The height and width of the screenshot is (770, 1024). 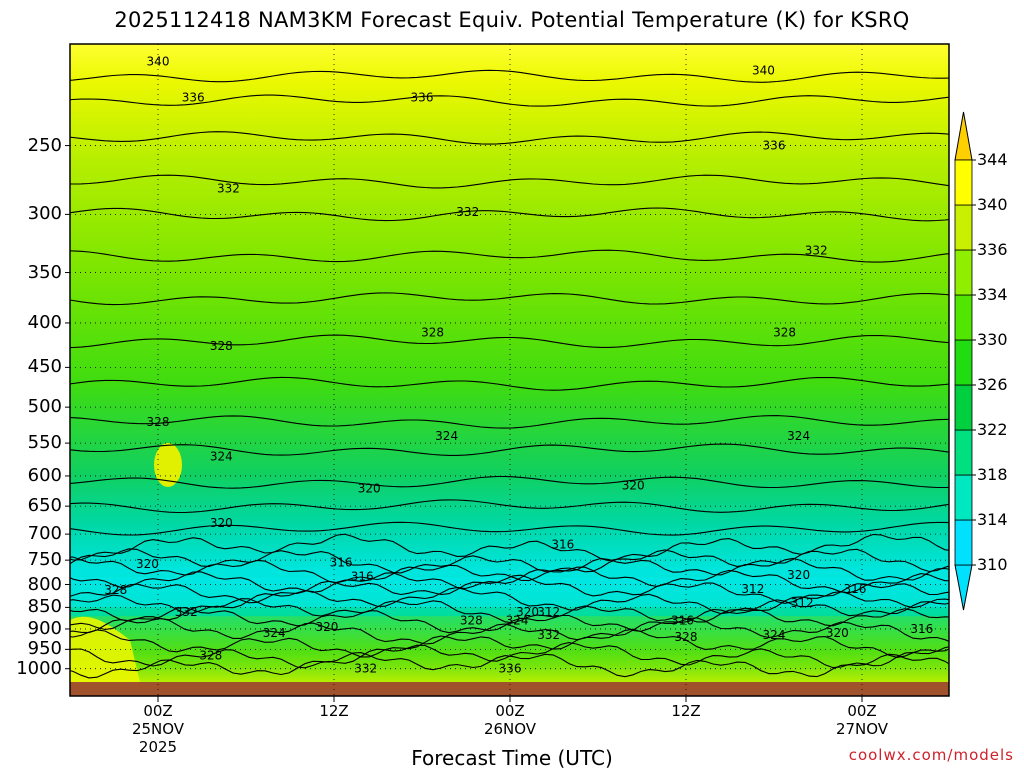 I want to click on x-tick-label: 00Z, so click(x=862, y=711).